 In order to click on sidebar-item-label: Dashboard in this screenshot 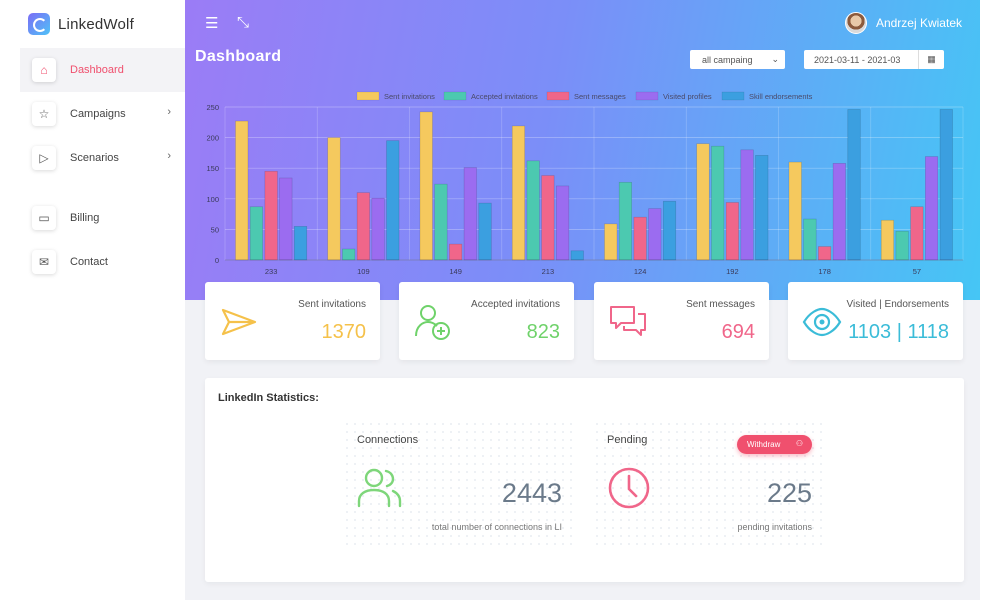, I will do `click(97, 70)`.